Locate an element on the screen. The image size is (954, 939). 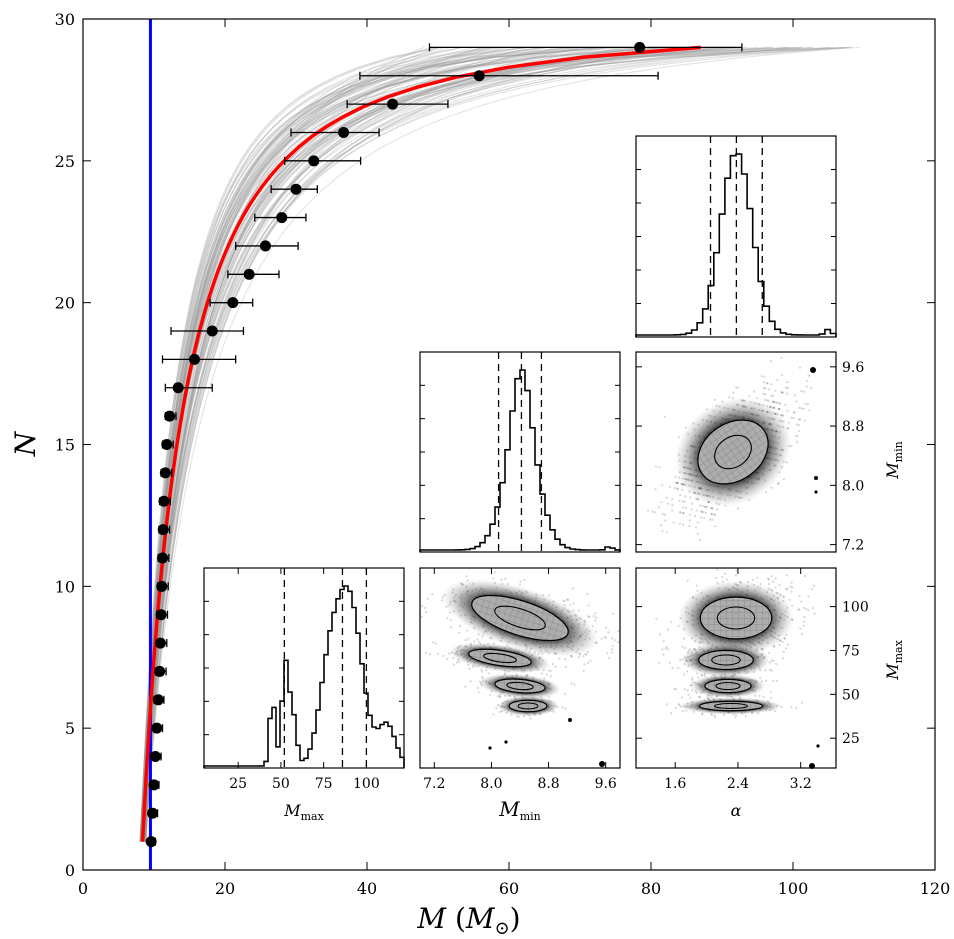
x-tick-label: 40 is located at coordinates (367, 888).